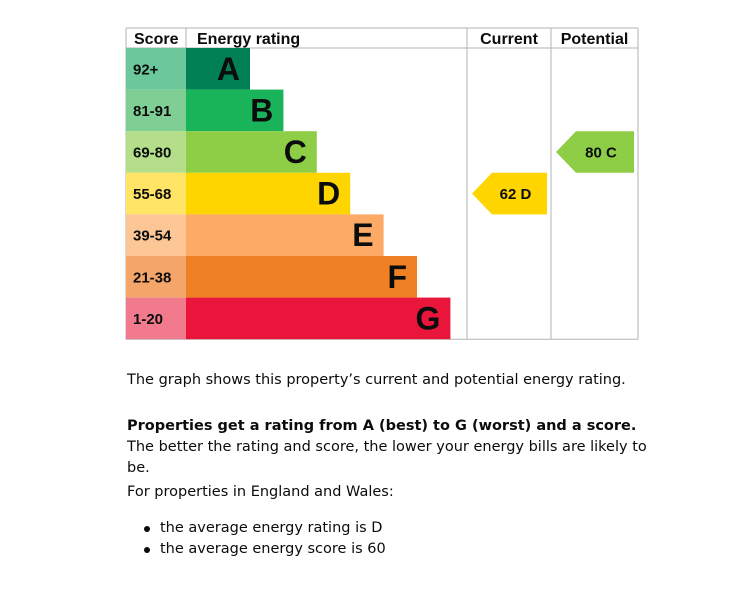 The height and width of the screenshot is (590, 732). What do you see at coordinates (412, 528) in the screenshot?
I see `average-rating-item: the average energy rating is D` at bounding box center [412, 528].